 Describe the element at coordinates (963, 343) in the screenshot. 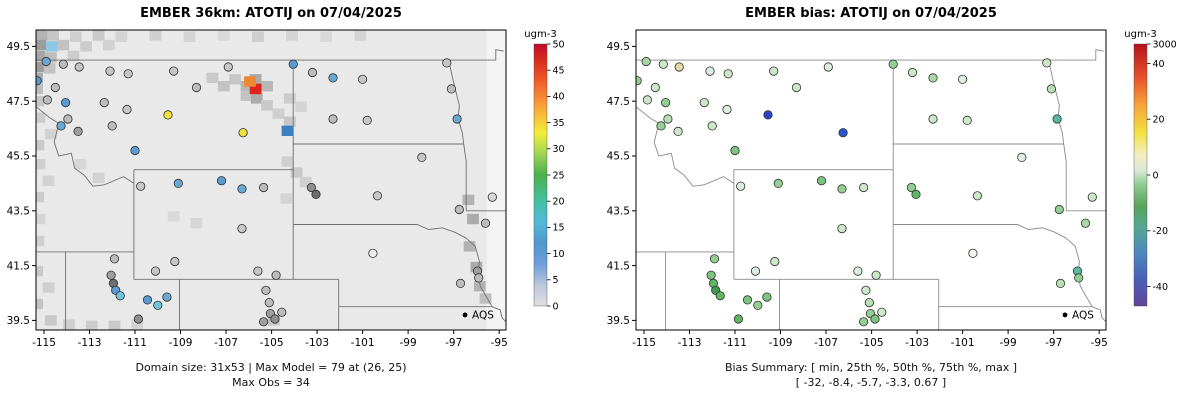

I see `x-tick-label: -101` at that location.